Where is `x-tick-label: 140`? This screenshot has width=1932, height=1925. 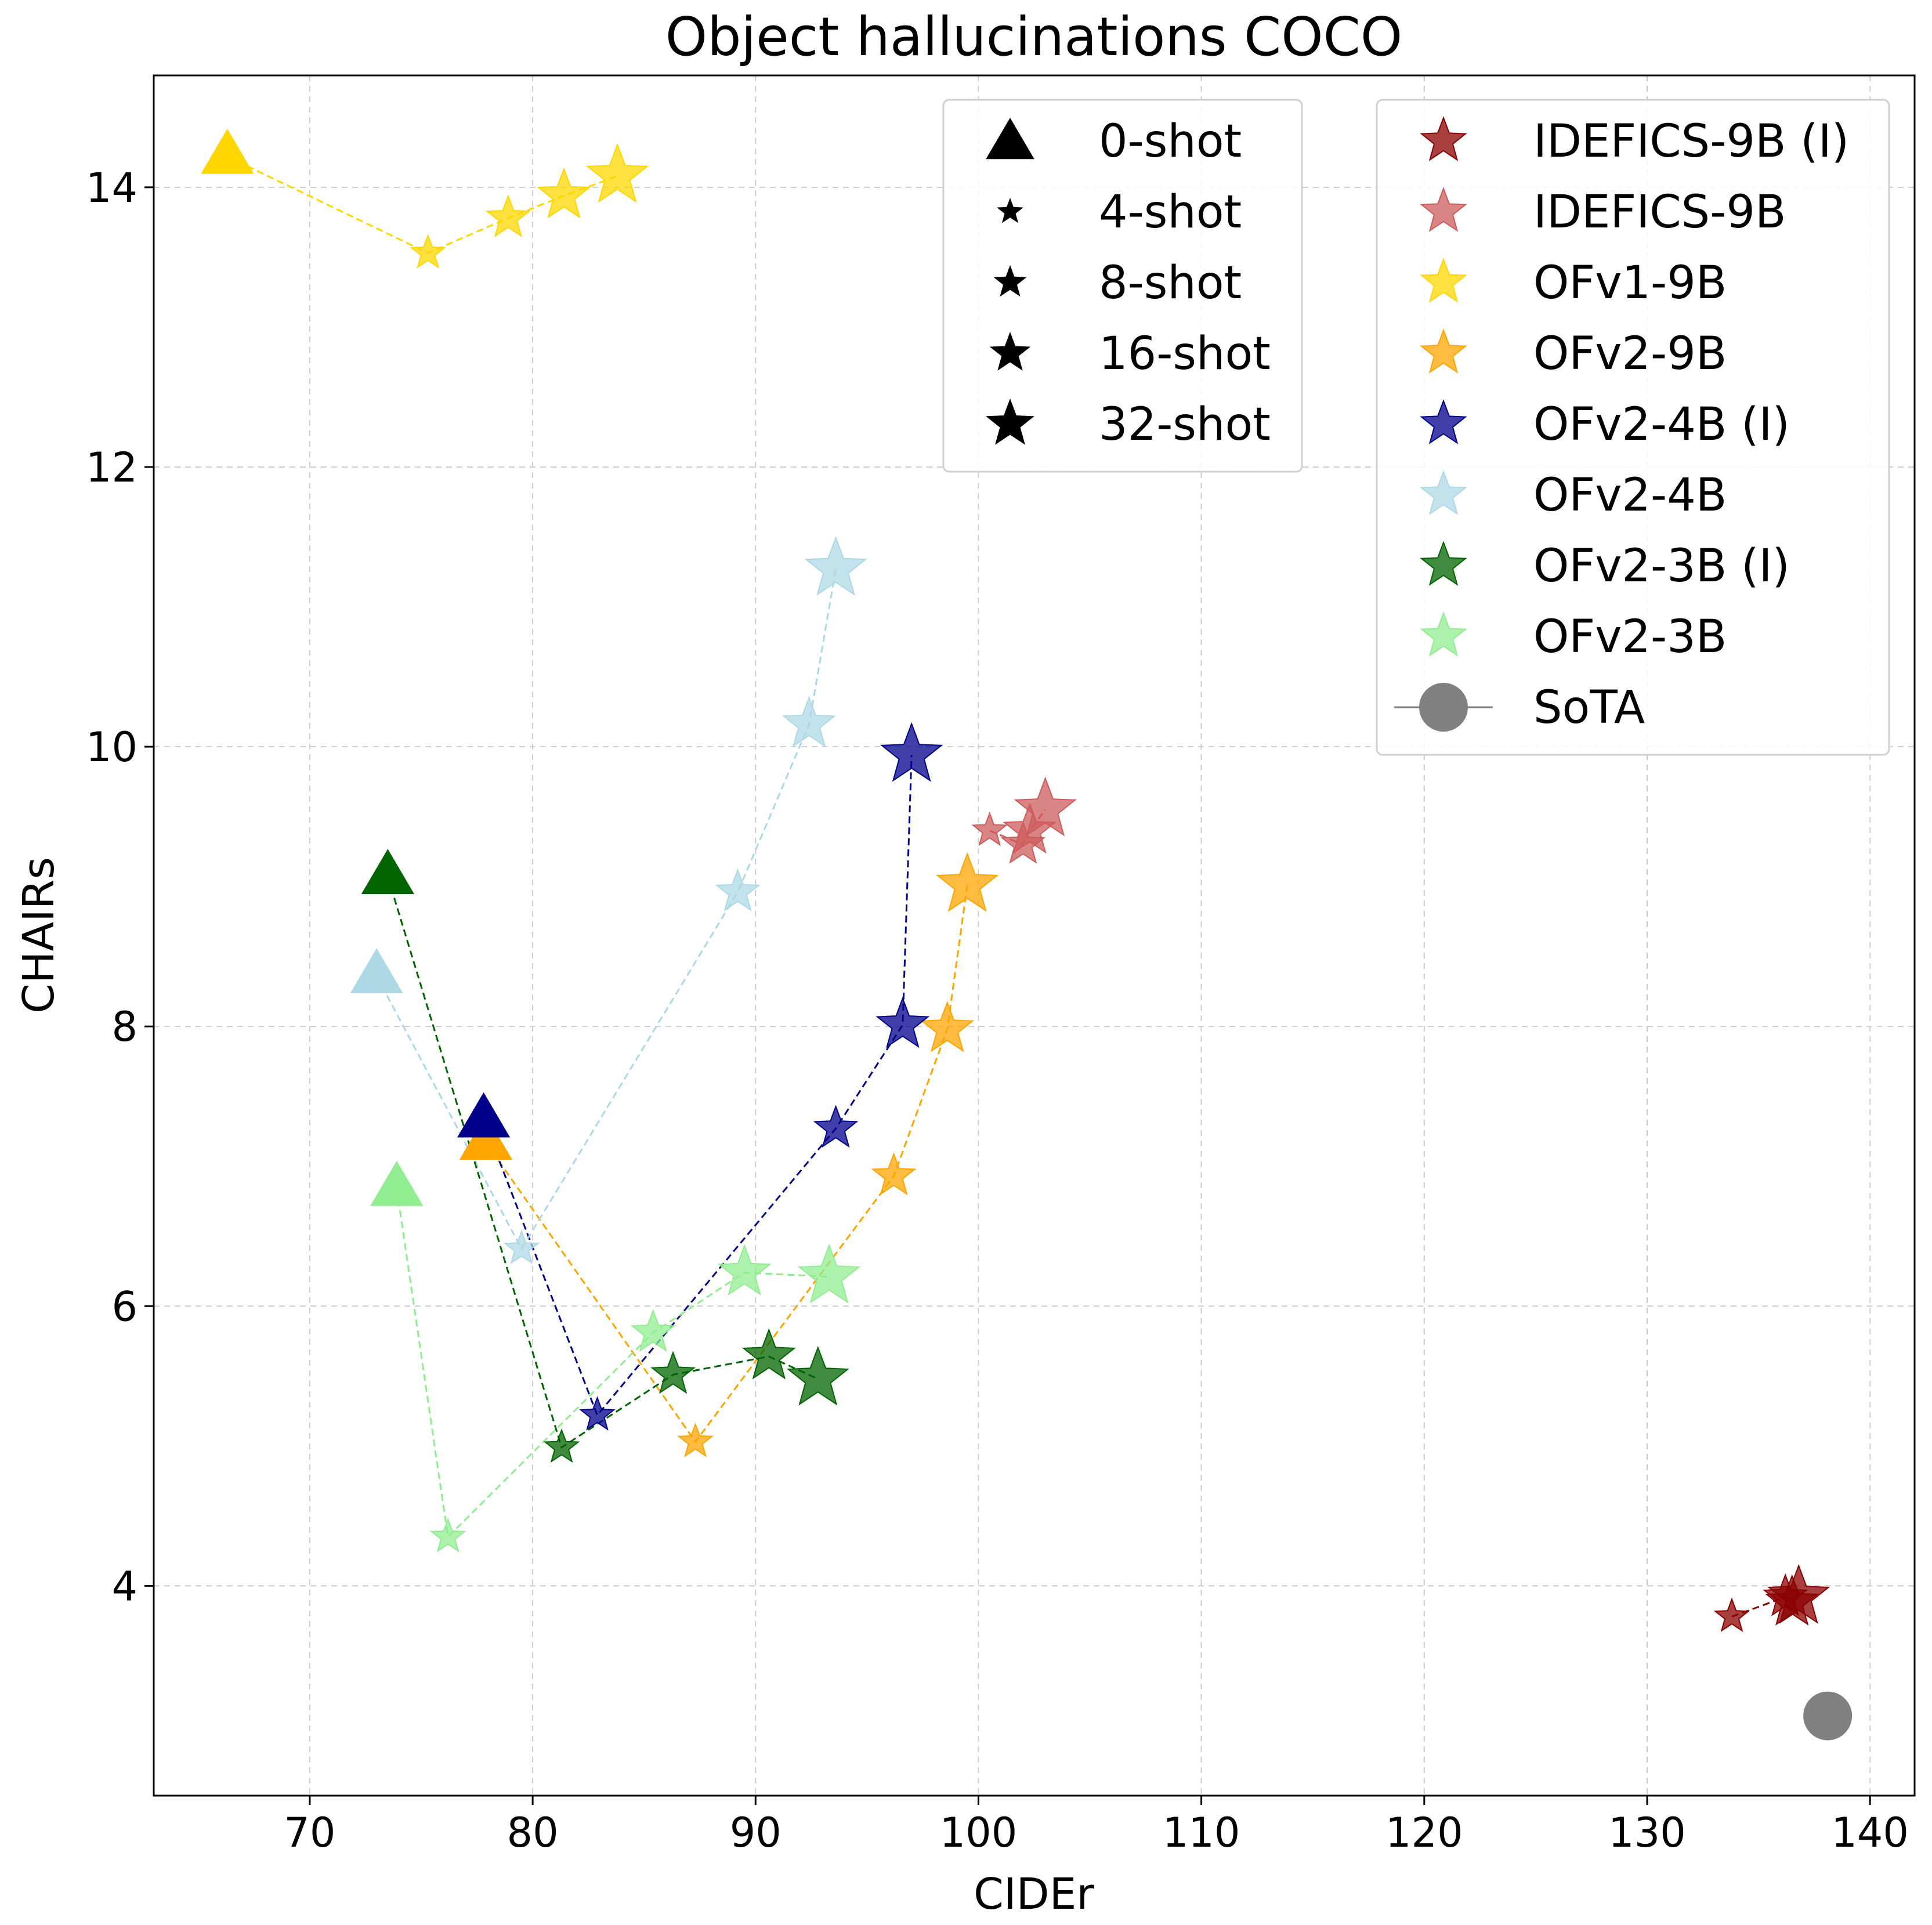 x-tick-label: 140 is located at coordinates (1870, 1833).